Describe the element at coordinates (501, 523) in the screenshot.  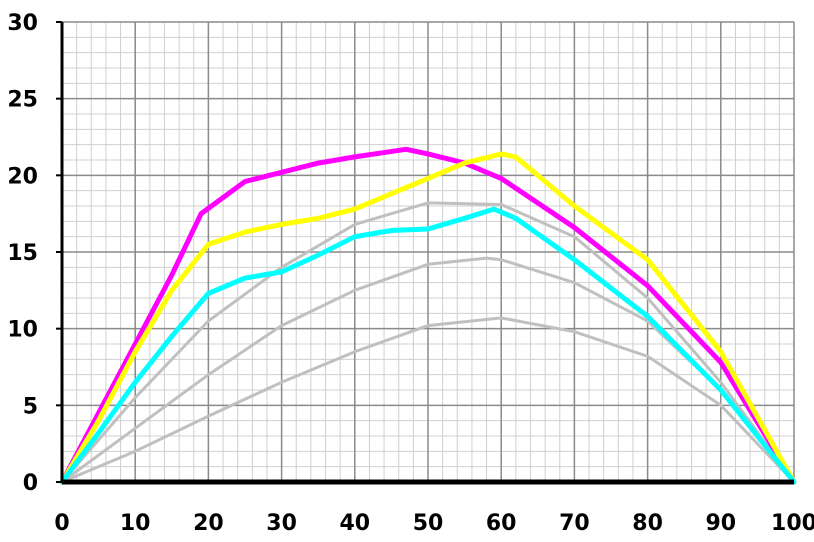
I see `x-tick-label: 60` at that location.